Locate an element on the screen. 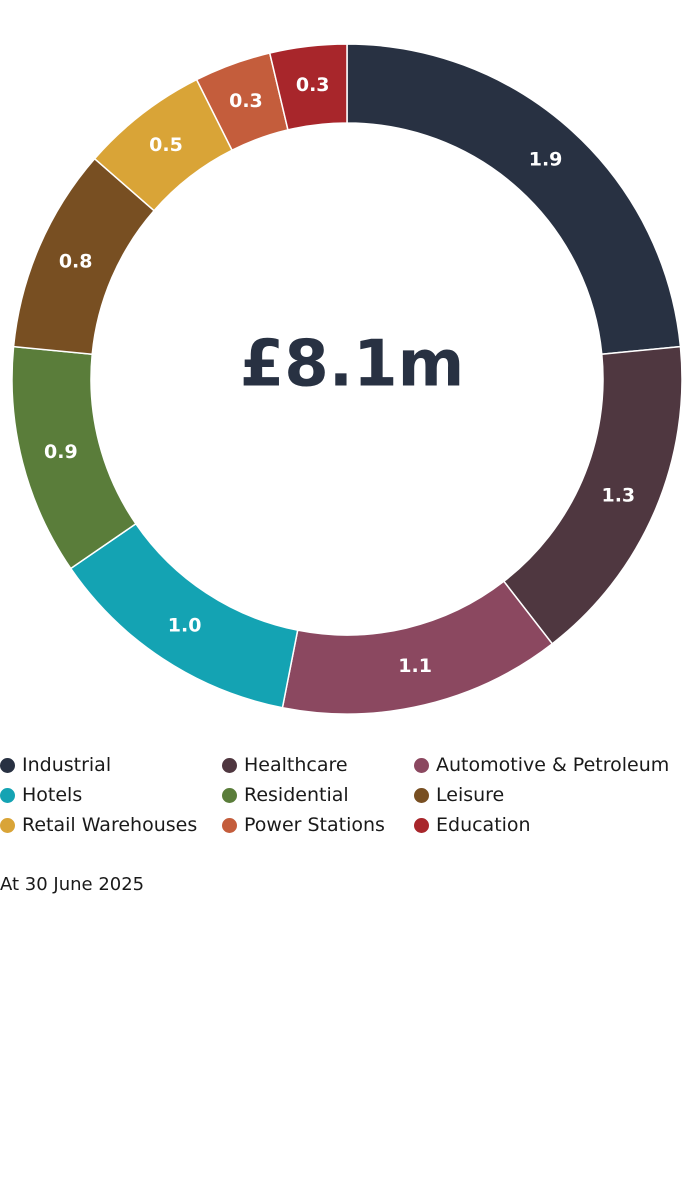 The height and width of the screenshot is (1200, 693). legend-swatch-education is located at coordinates (421, 825).